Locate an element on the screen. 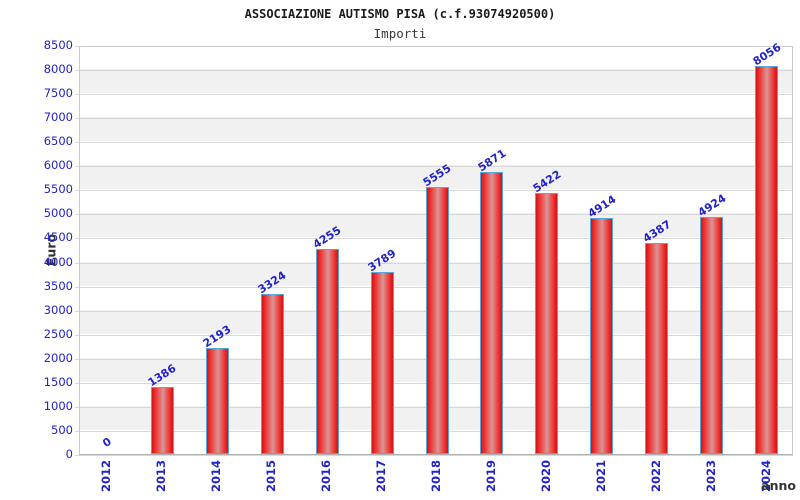 Image resolution: width=800 pixels, height=500 pixels. x-axis-tick-label-2014: 2014 is located at coordinates (216, 476).